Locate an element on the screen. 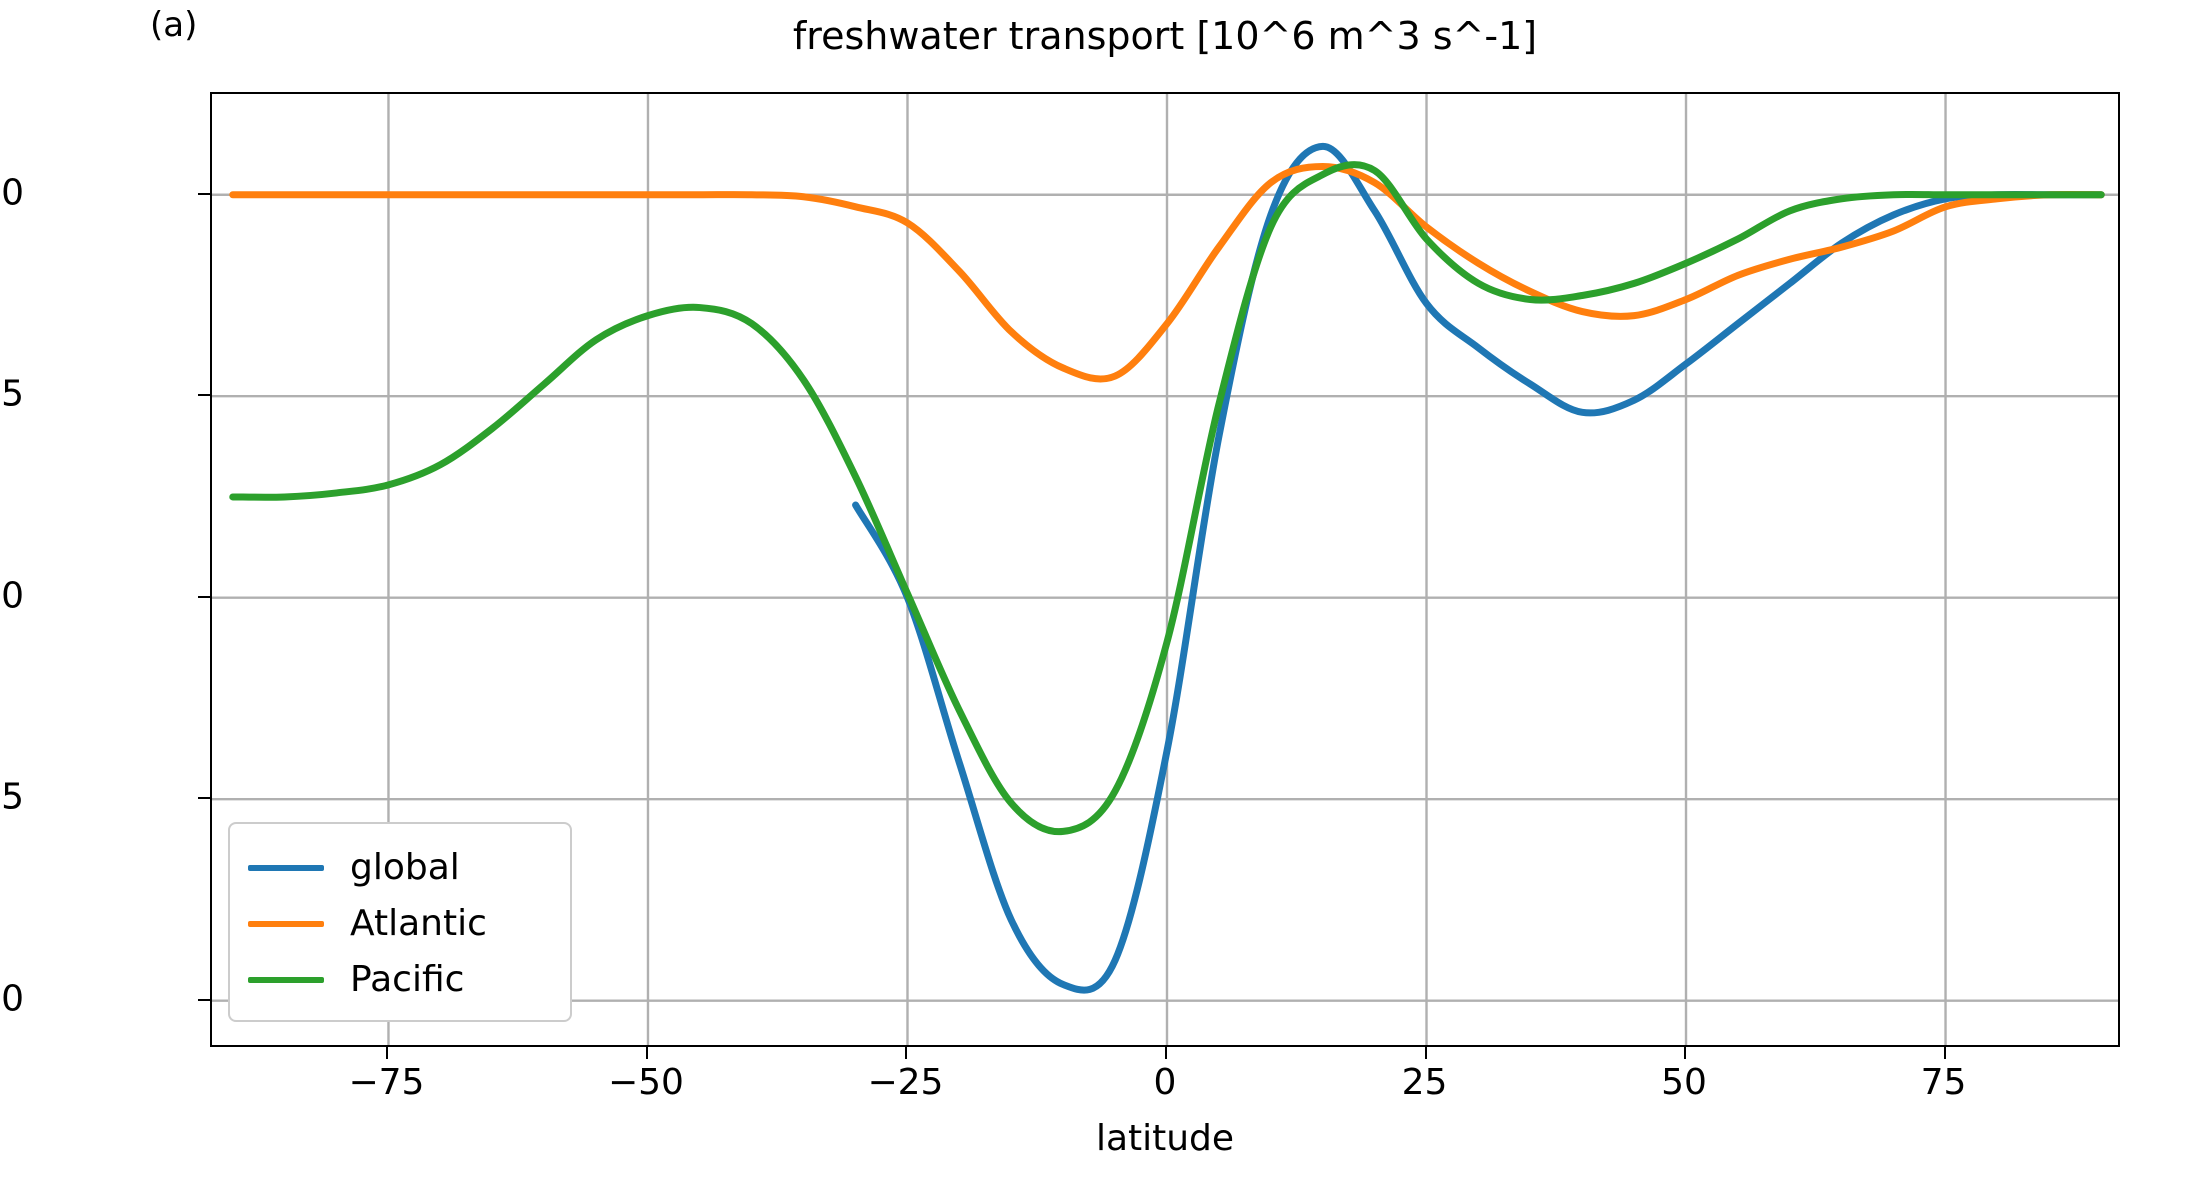  legend-swatch-pacific is located at coordinates (286, 980).